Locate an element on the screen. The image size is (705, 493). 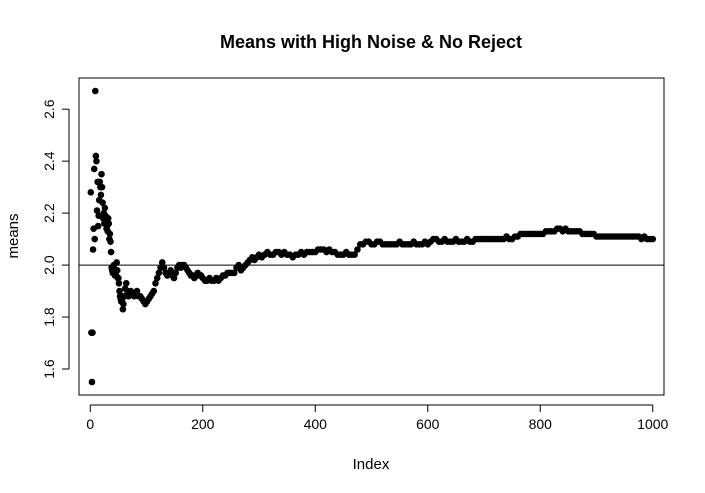
y-tick-label: 1.6 is located at coordinates (49, 369).